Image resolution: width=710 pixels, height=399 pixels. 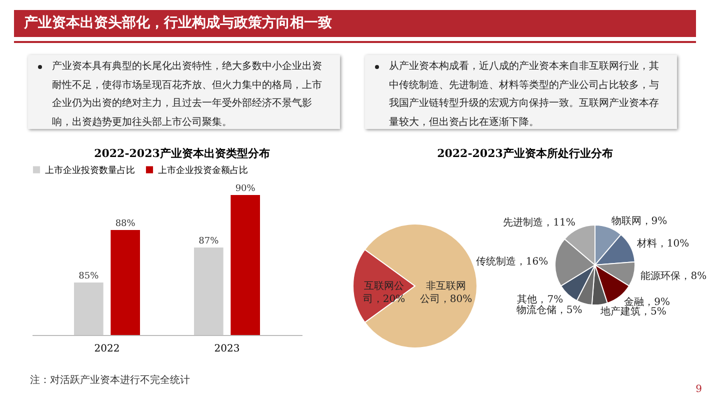 I want to click on slice-label: 非互联网公司，80%, so click(x=446, y=292).